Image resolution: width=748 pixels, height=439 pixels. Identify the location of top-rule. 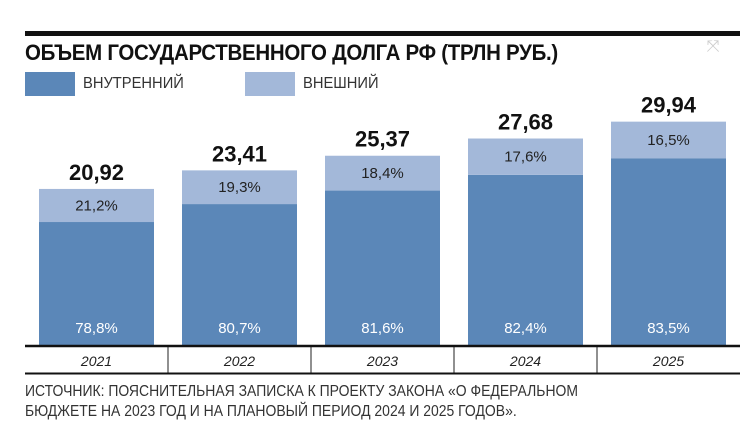
(382, 33).